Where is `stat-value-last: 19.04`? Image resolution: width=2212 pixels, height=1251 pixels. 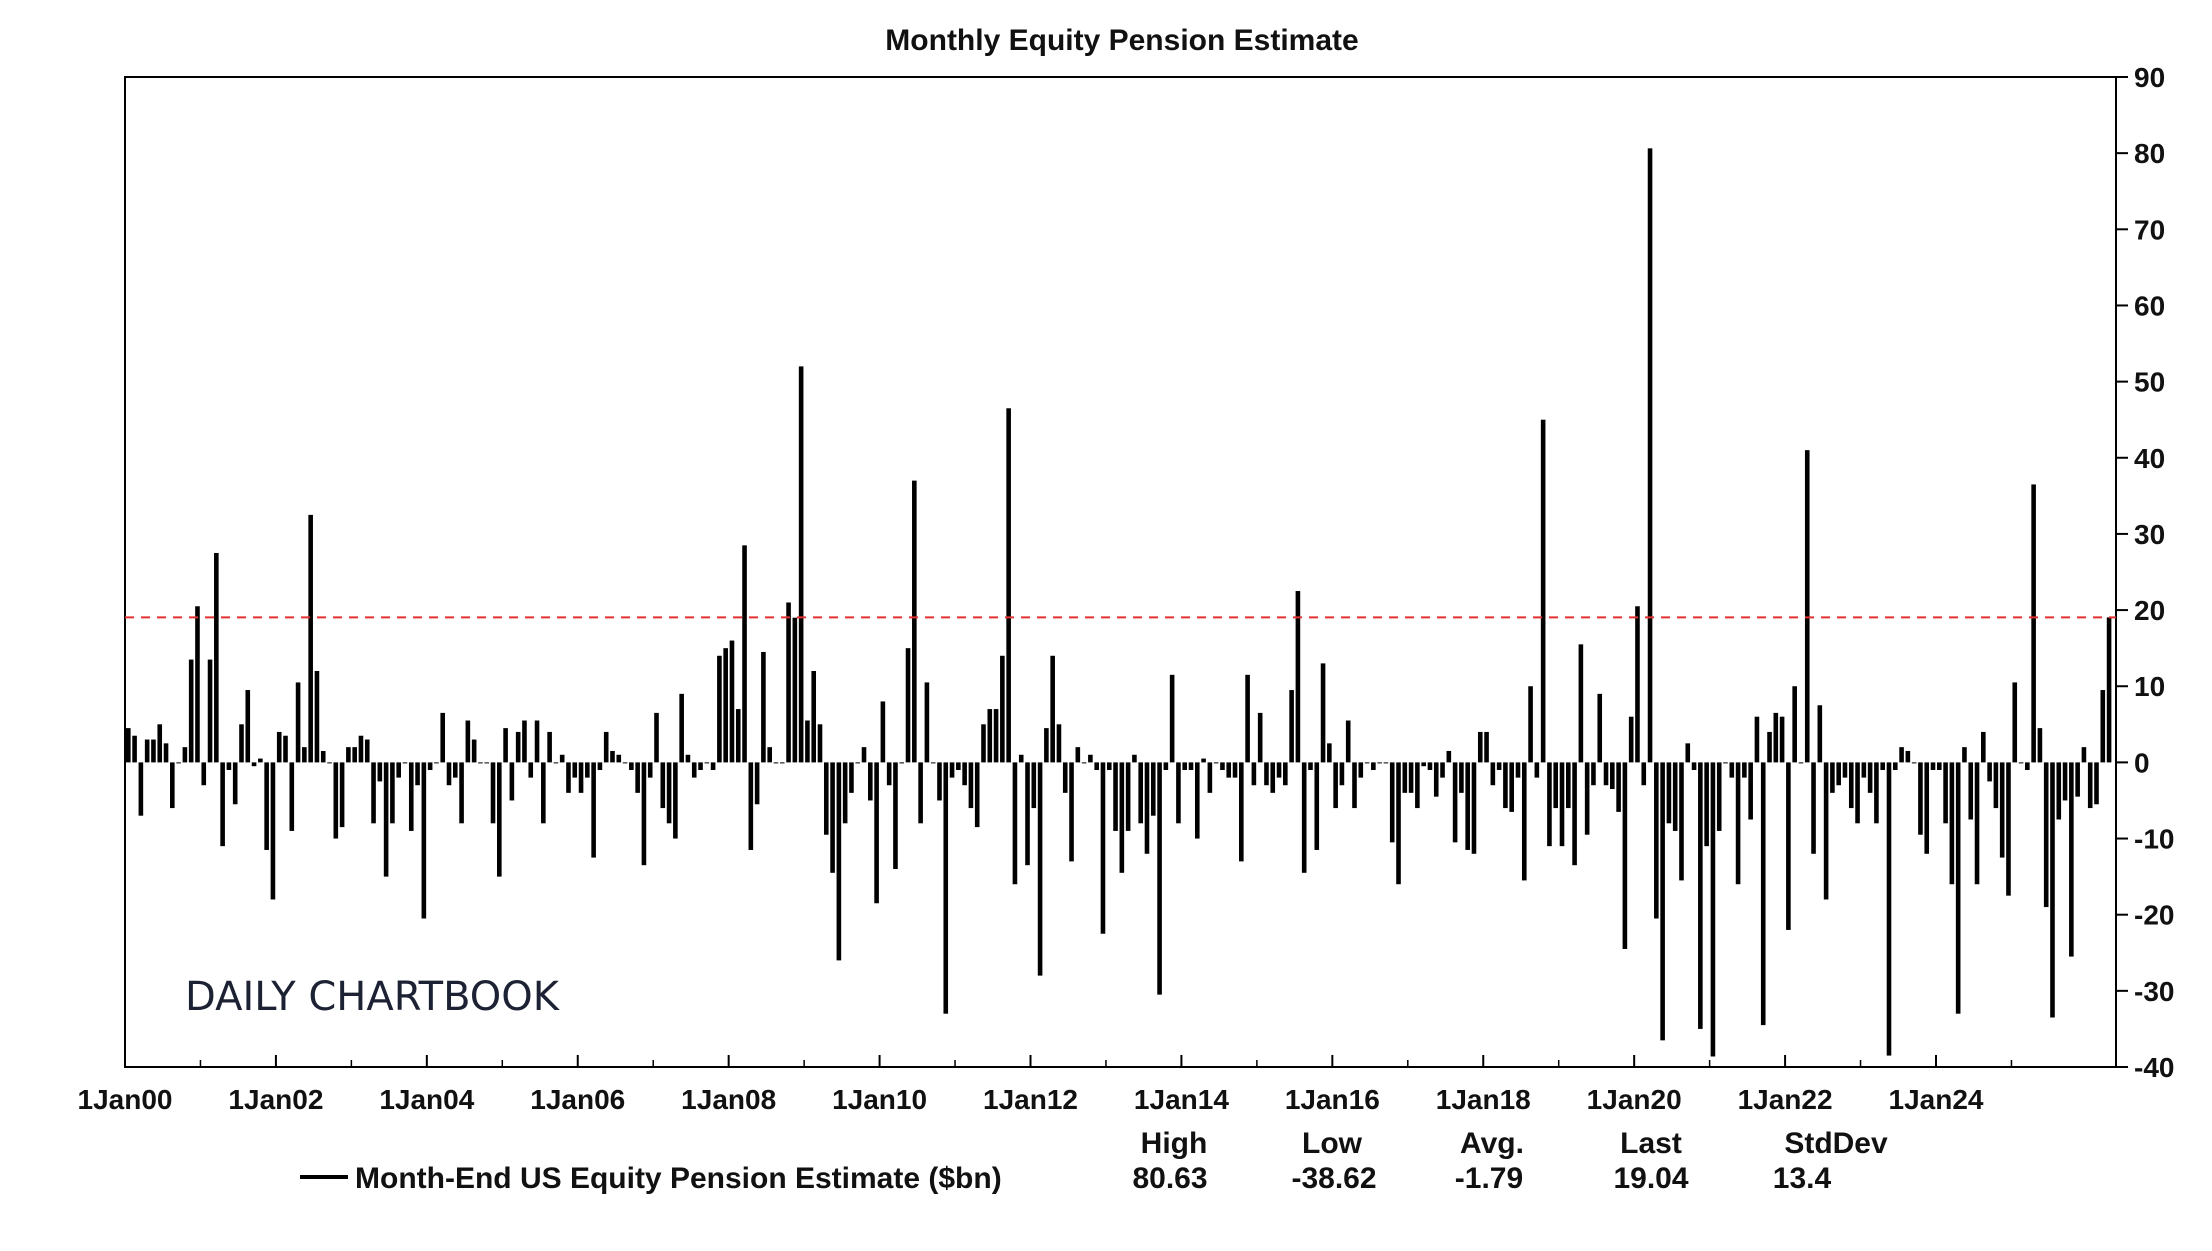 stat-value-last: 19.04 is located at coordinates (1650, 1178).